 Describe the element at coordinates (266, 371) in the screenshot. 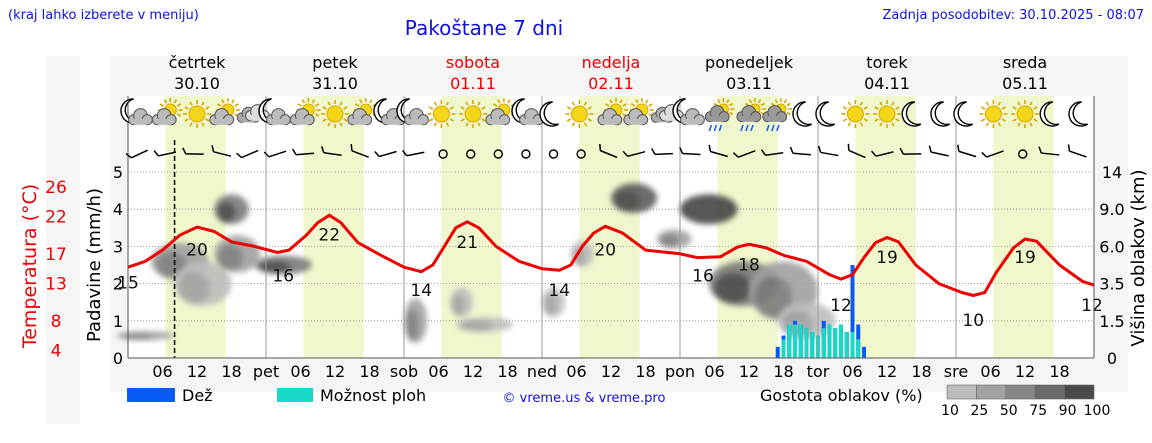

I see `x-tick-label: pet` at that location.